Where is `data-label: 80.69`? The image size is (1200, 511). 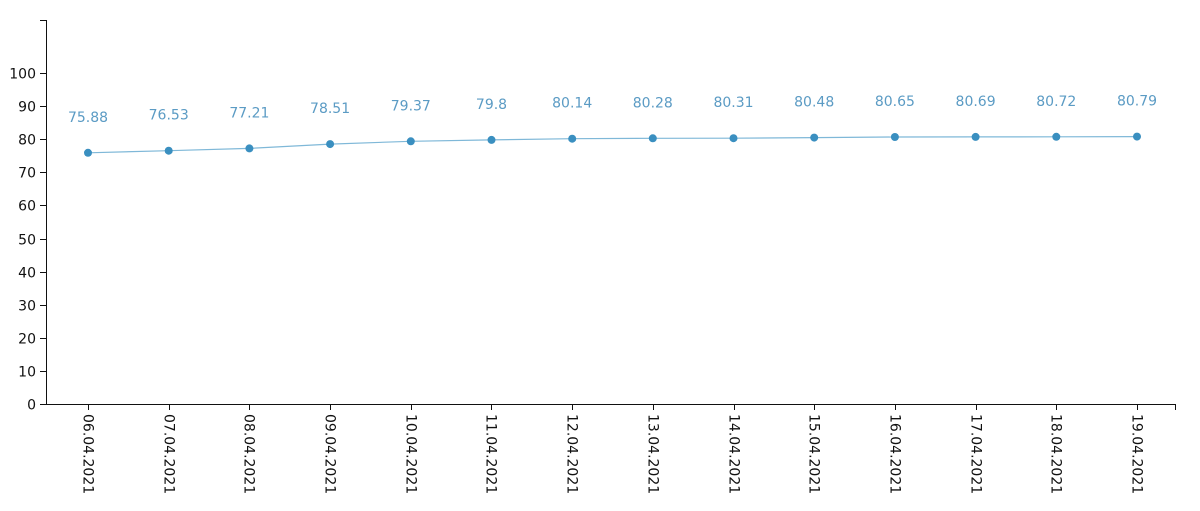
data-label: 80.69 is located at coordinates (976, 102).